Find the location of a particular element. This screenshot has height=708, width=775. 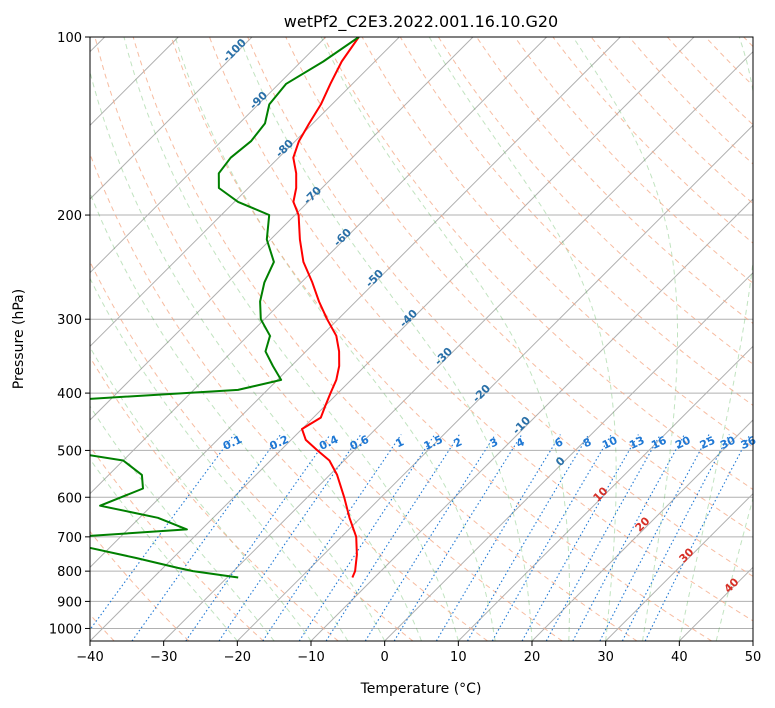

y-tick-label: 100 is located at coordinates (69, 38).